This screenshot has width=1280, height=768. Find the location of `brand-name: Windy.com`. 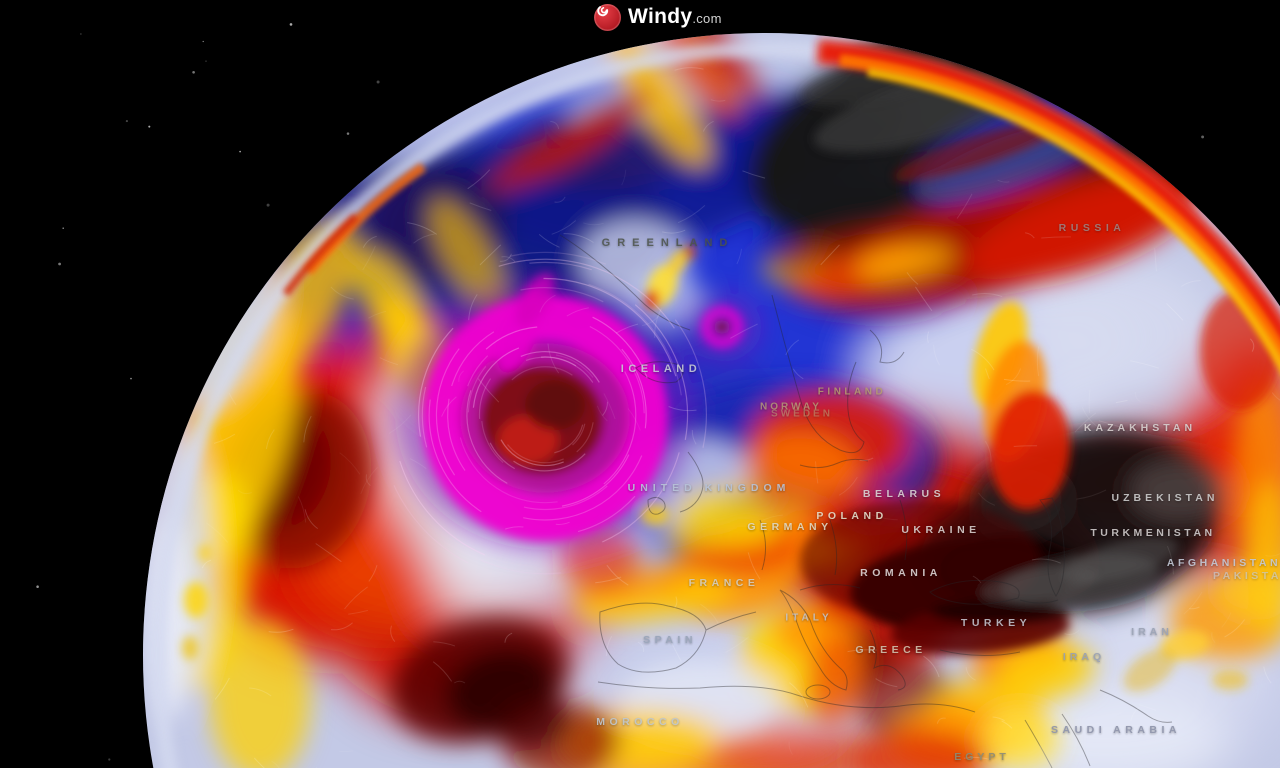

brand-name: Windy.com is located at coordinates (675, 16).